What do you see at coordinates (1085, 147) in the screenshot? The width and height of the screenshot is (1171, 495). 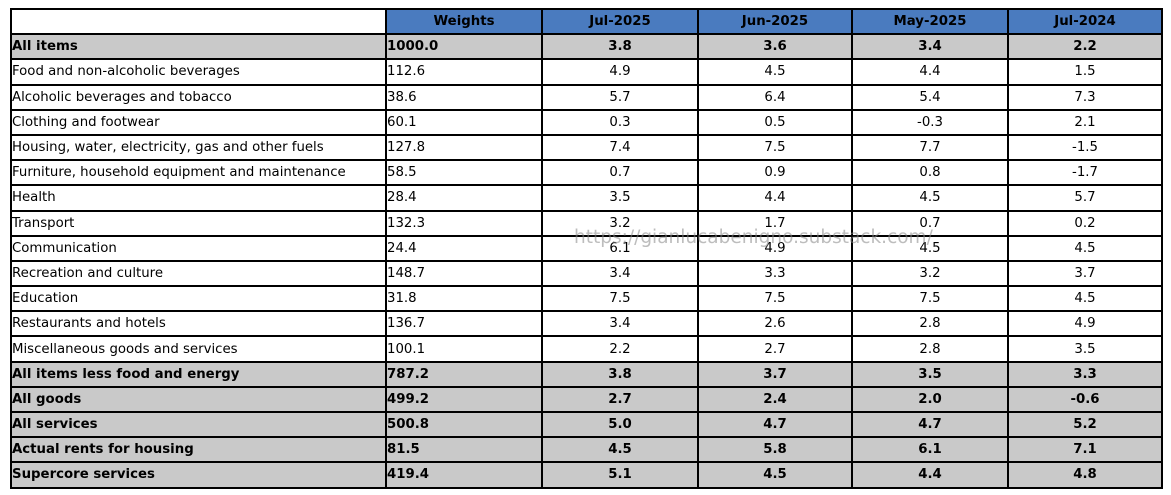 I see `value-cell: -1.5` at bounding box center [1085, 147].